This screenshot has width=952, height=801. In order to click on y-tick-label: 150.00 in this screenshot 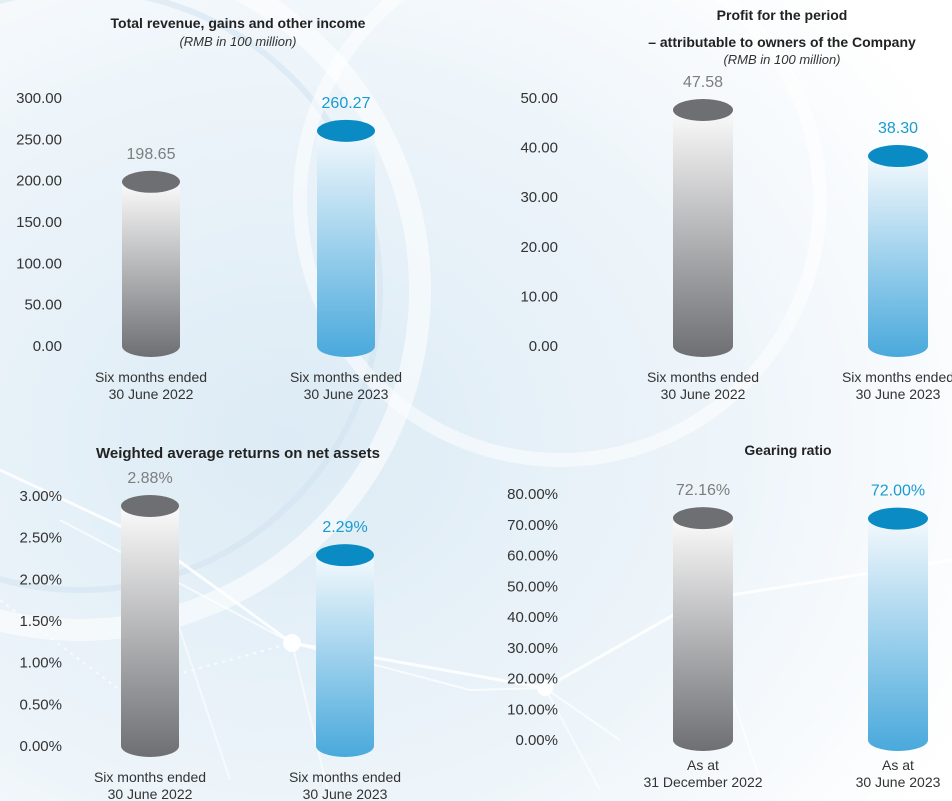, I will do `click(39, 222)`.